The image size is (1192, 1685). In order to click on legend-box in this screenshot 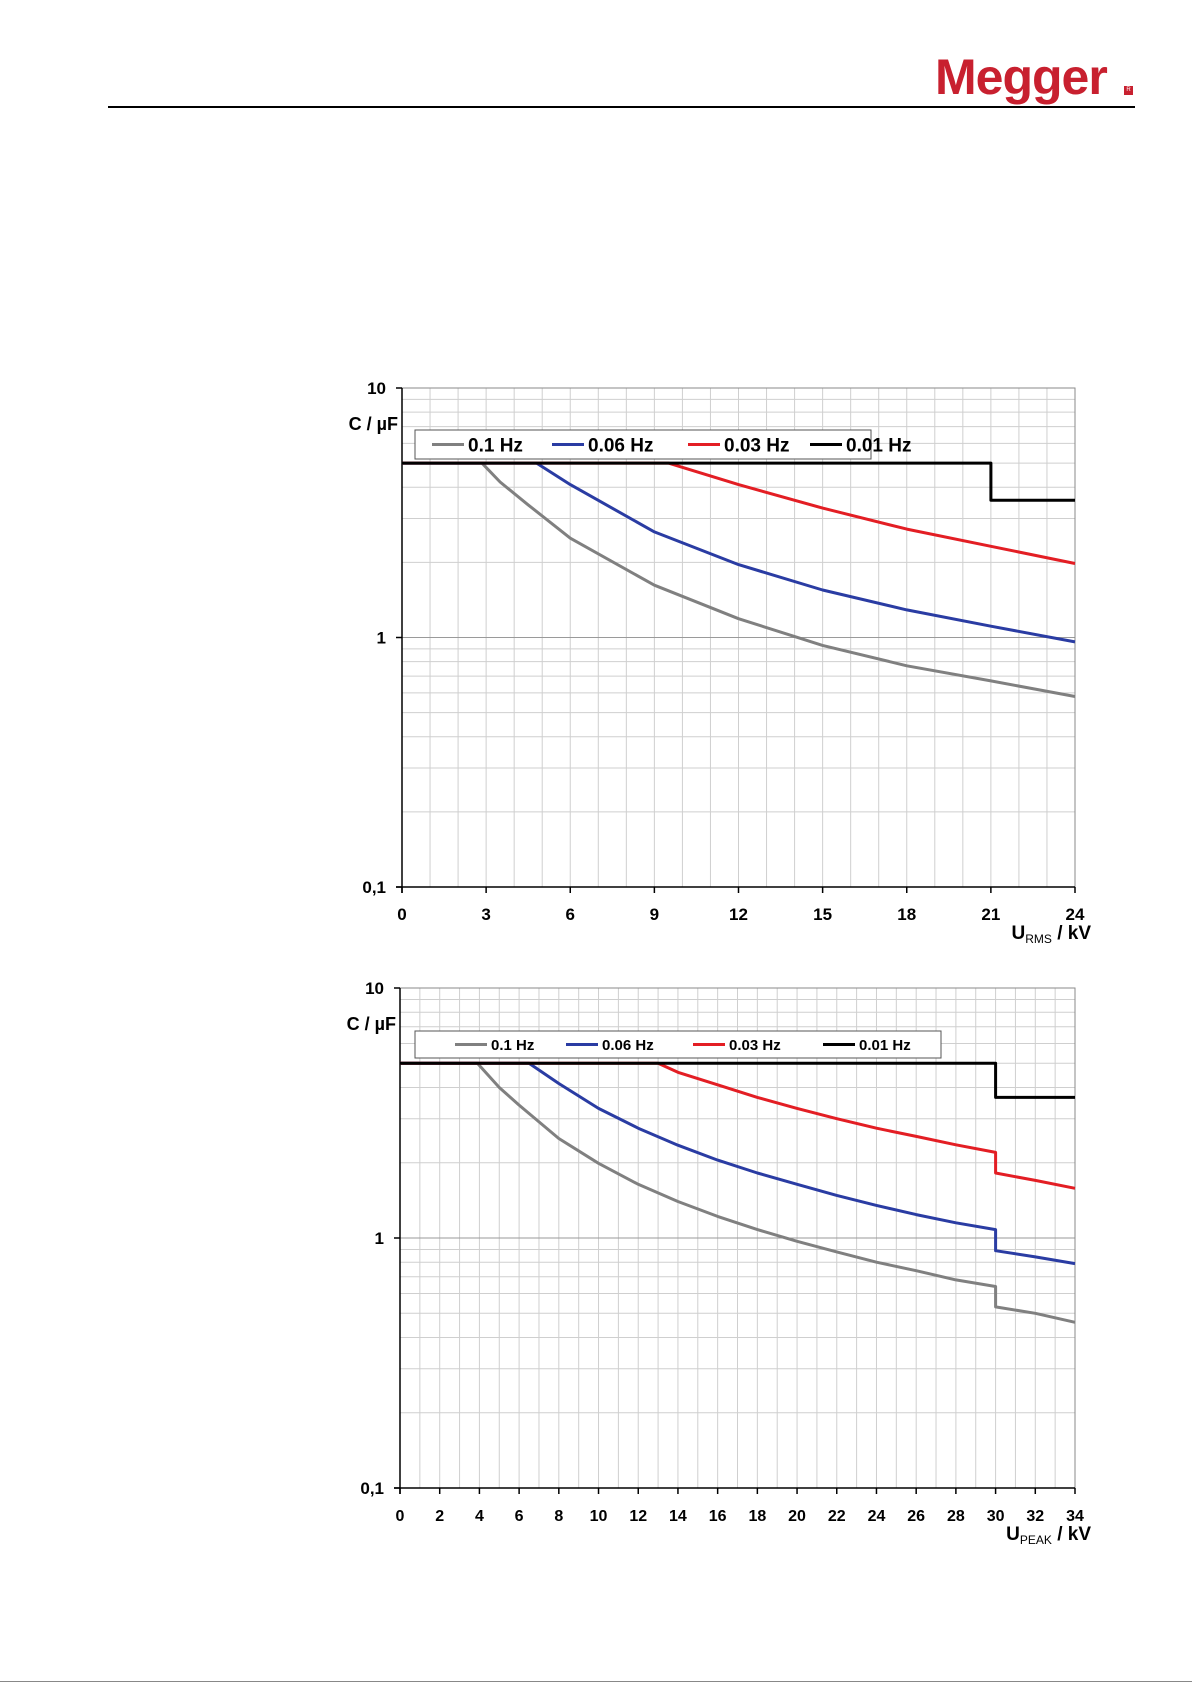, I will do `click(643, 444)`.